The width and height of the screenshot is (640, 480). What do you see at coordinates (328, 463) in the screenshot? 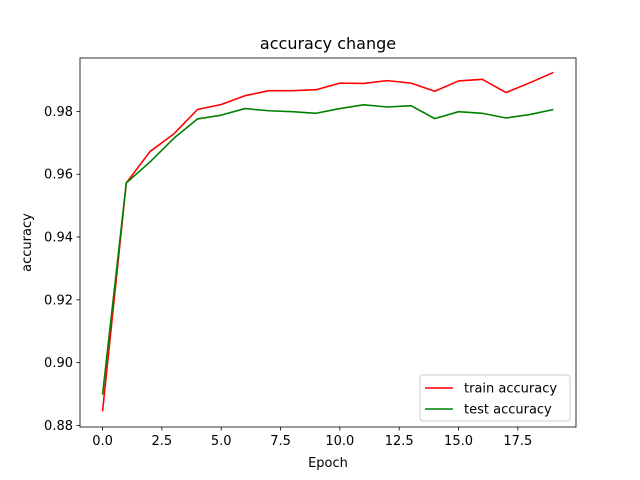
I see `x-axis-title: Epoch` at bounding box center [328, 463].